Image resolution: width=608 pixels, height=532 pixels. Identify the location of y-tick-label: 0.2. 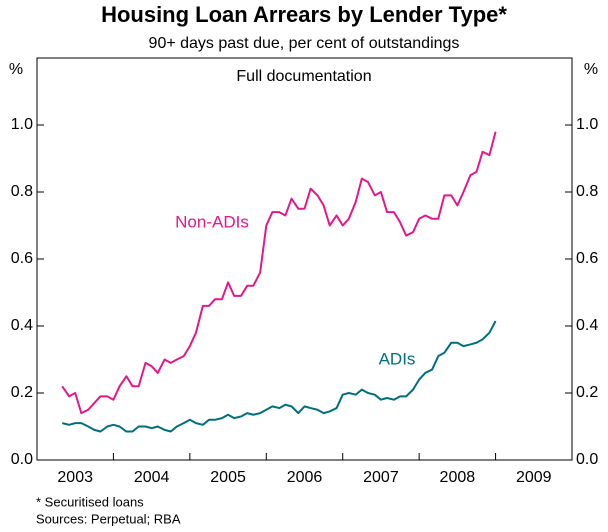
(22, 392).